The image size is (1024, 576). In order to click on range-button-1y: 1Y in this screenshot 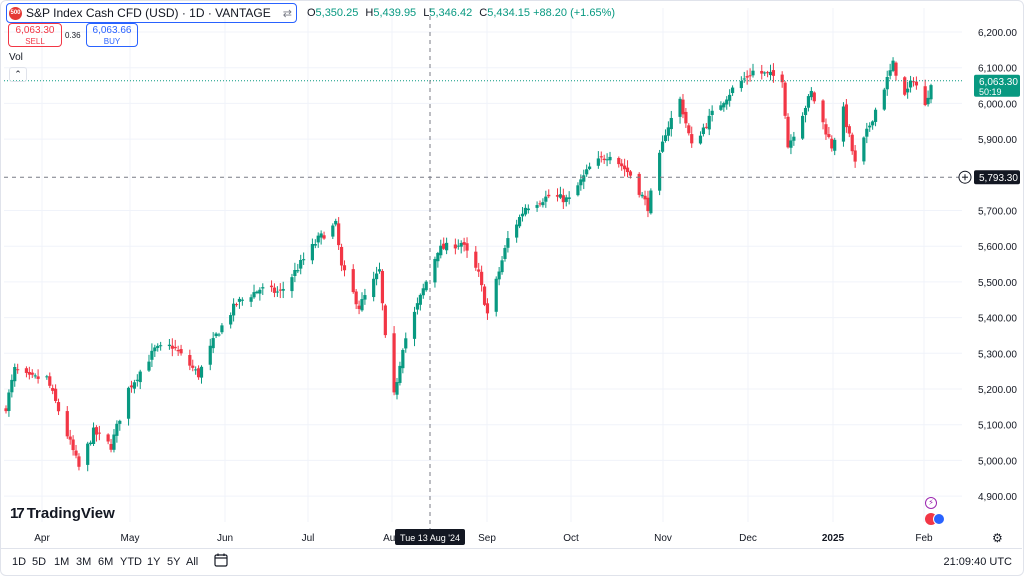, I will do `click(154, 562)`.